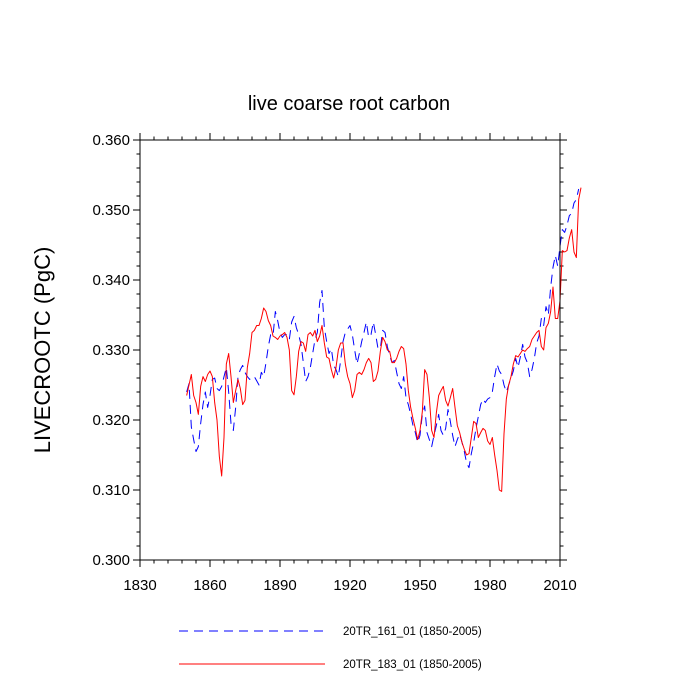  I want to click on x-tick-label: 1920, so click(349, 585).